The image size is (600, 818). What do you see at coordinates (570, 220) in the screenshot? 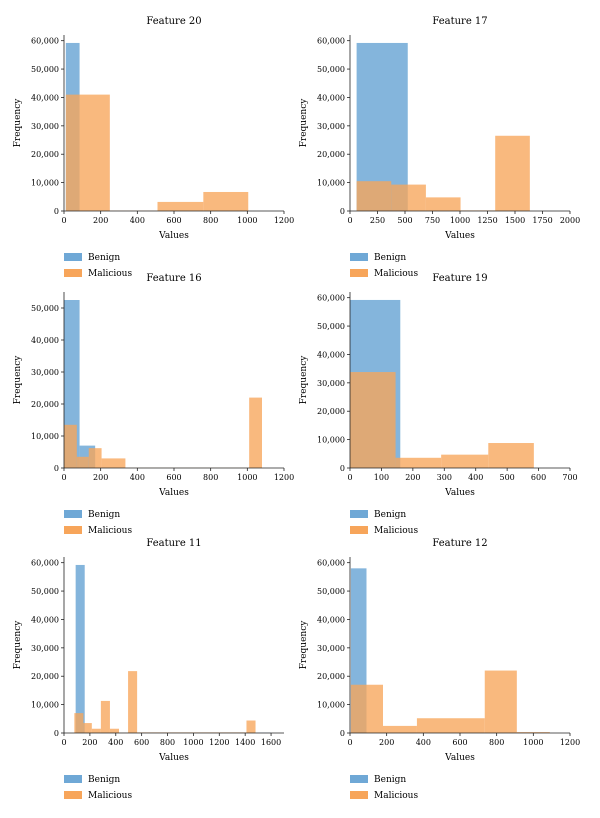
I see `x-tick-label: 2000` at bounding box center [570, 220].